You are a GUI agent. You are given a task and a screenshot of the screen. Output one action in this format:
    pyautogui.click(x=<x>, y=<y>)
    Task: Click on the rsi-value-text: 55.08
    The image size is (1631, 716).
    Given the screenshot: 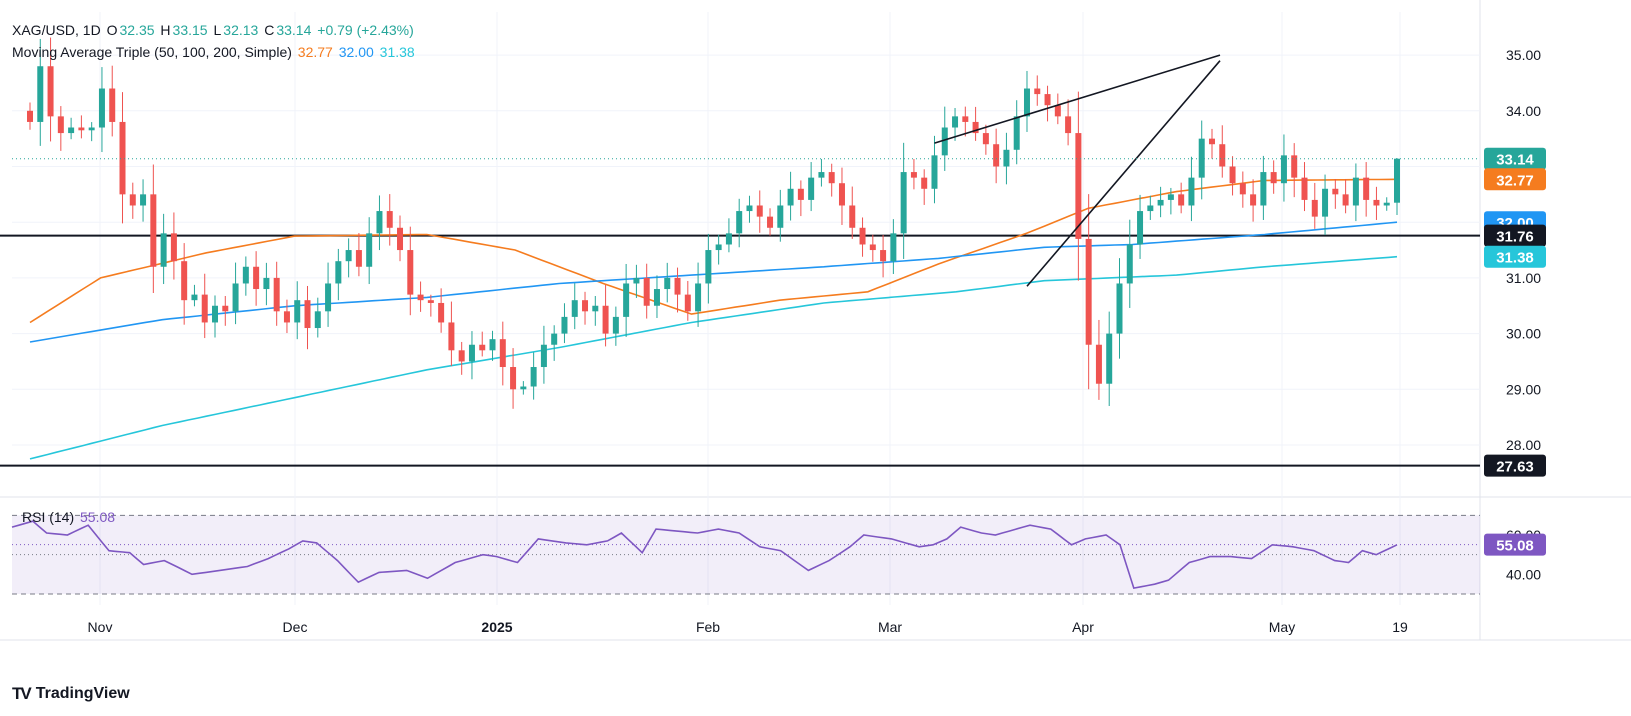 What is the action you would take?
    pyautogui.click(x=1515, y=546)
    